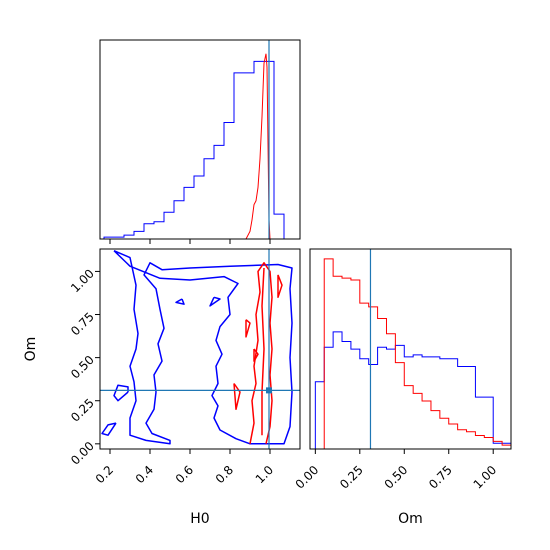  Describe the element at coordinates (82, 453) in the screenshot. I see `y-tick-label: 0.00` at that location.